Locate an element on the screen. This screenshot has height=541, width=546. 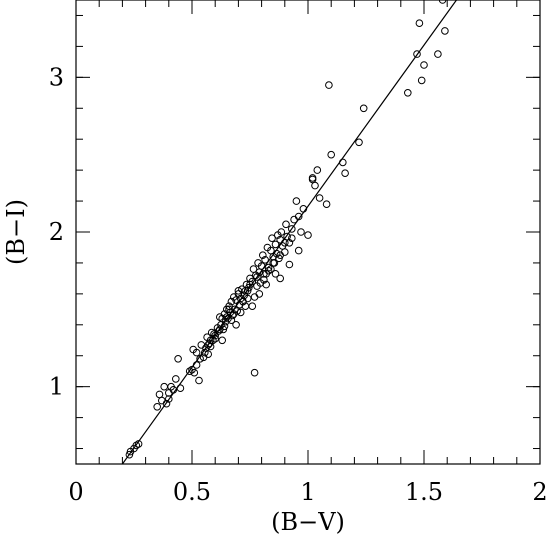
x-tick-label: 2 is located at coordinates (539, 492).